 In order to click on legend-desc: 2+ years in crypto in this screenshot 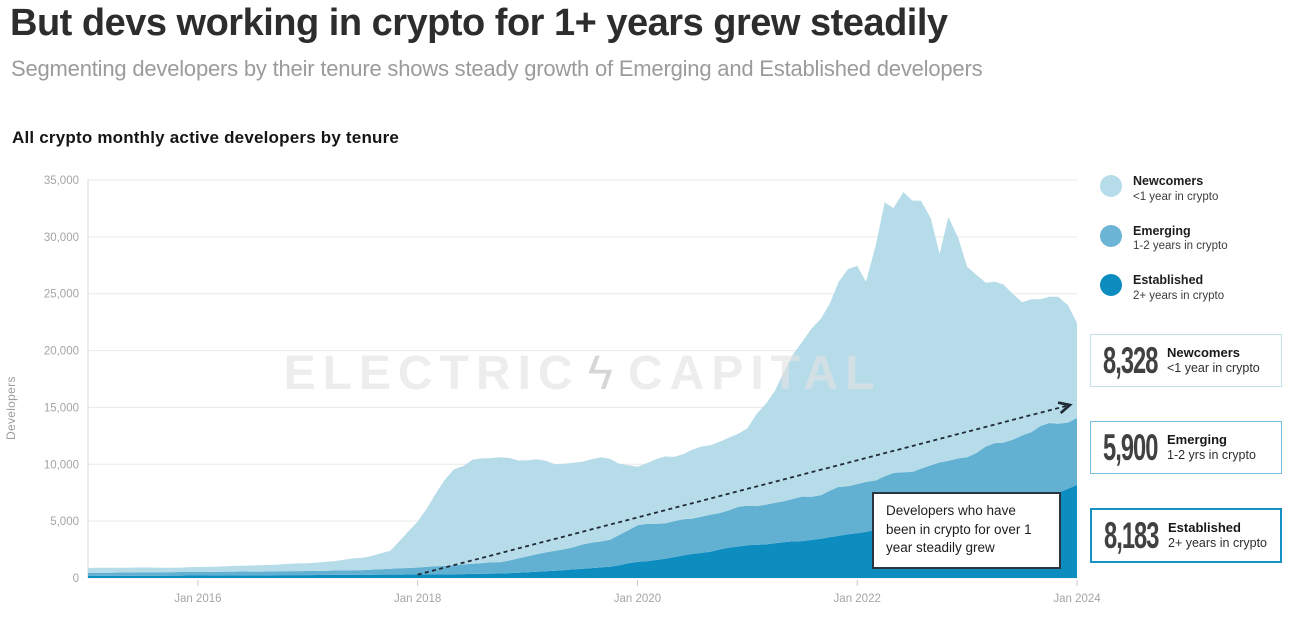, I will do `click(1179, 295)`.